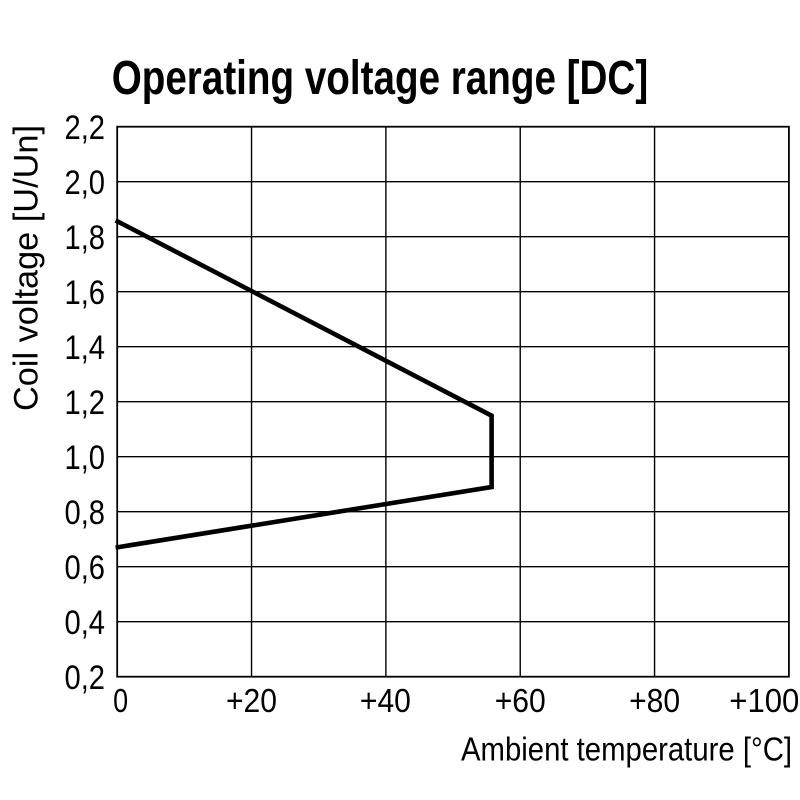 The image size is (800, 800). I want to click on svg-text: 2,2, so click(85, 128).